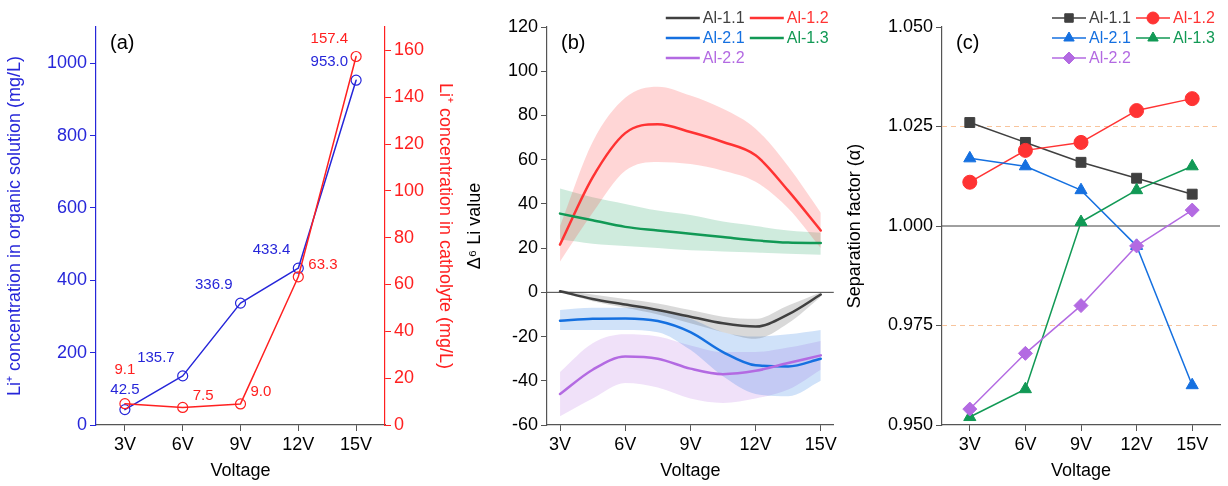  Describe the element at coordinates (71, 134) in the screenshot. I see `y-tick-label: 800` at that location.